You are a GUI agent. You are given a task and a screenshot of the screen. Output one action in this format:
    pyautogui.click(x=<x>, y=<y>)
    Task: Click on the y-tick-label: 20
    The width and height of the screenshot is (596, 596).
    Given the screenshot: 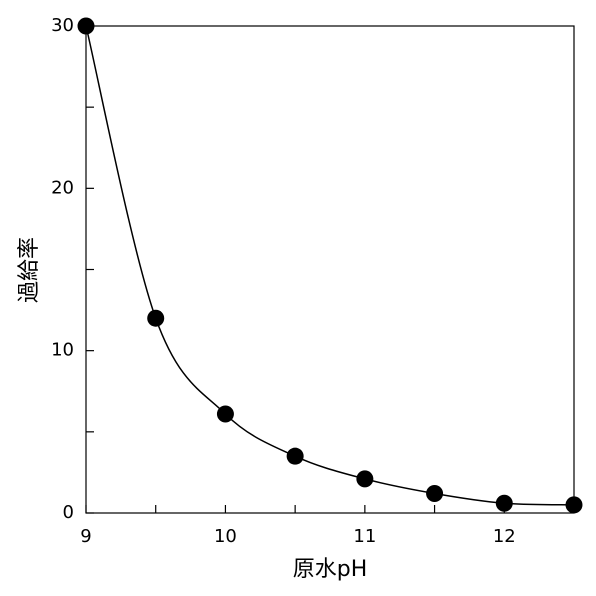 What is the action you would take?
    pyautogui.click(x=62, y=187)
    